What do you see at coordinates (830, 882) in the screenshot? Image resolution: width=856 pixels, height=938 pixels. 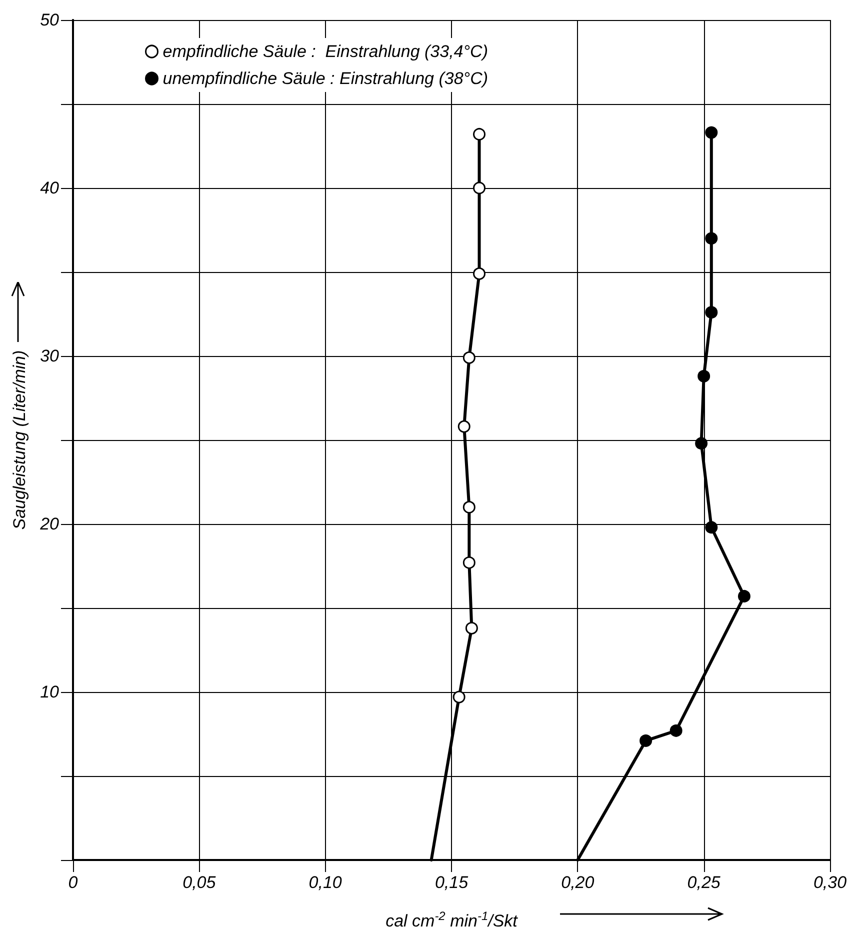 I see `x-tick-label: 0,30` at bounding box center [830, 882].